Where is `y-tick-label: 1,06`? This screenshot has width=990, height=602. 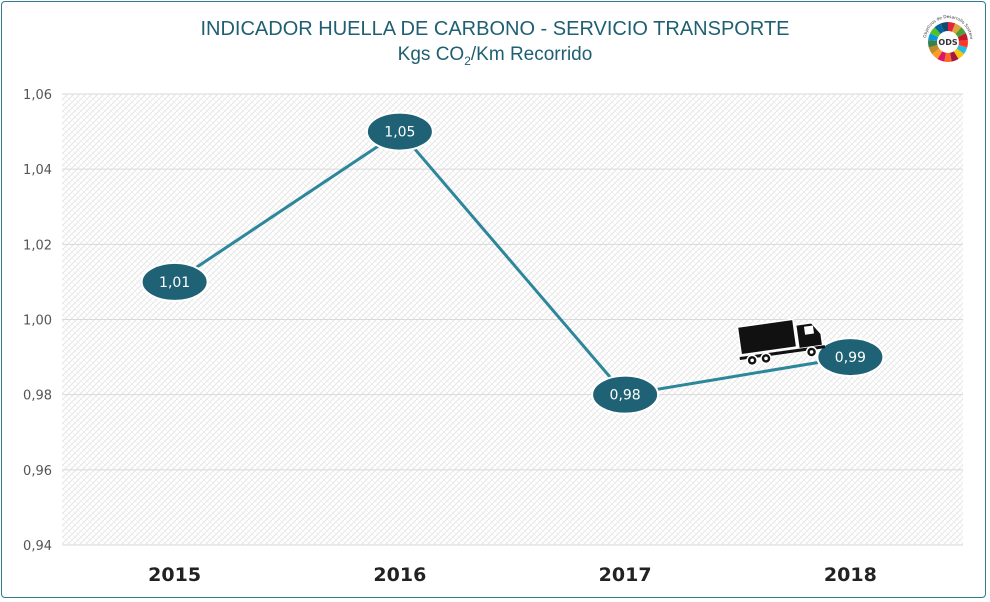
y-tick-label: 1,06 is located at coordinates (37, 95).